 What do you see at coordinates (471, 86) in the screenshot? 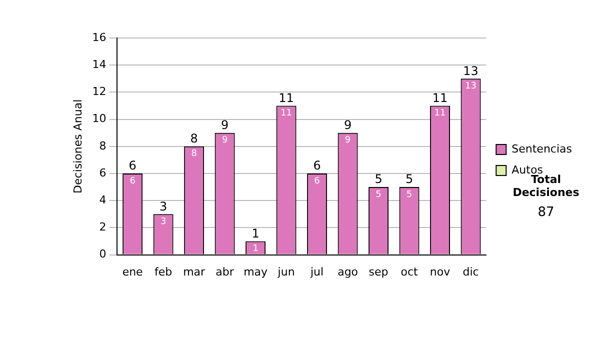
I see `data-label: 13` at bounding box center [471, 86].